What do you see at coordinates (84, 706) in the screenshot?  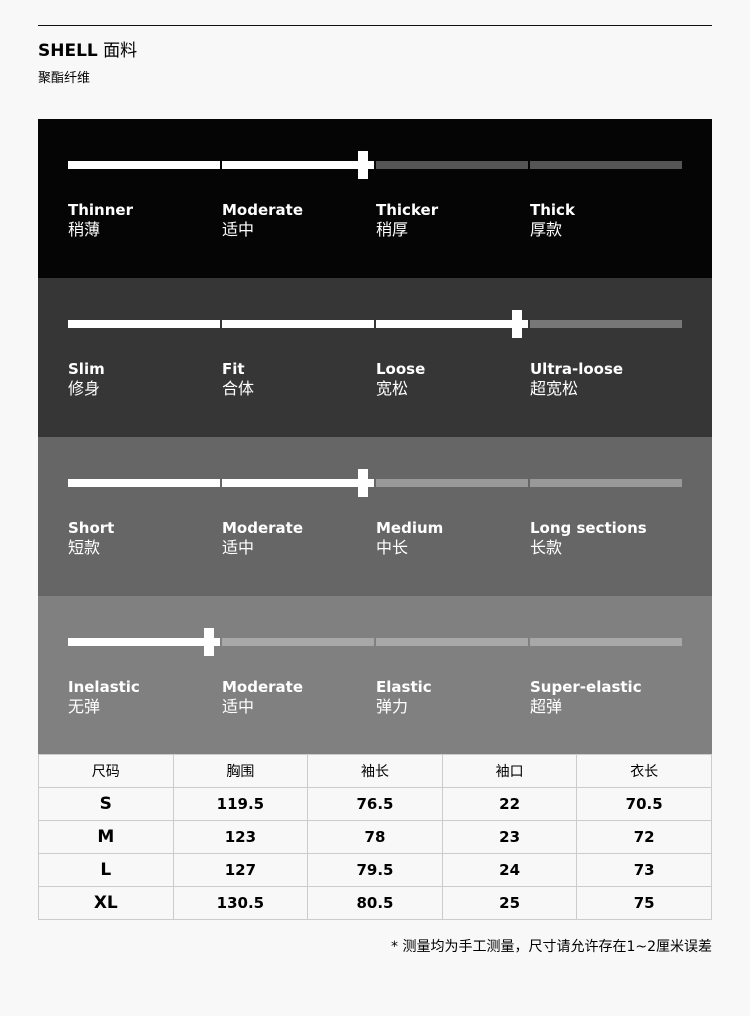 I see `option-zh: 无弹` at bounding box center [84, 706].